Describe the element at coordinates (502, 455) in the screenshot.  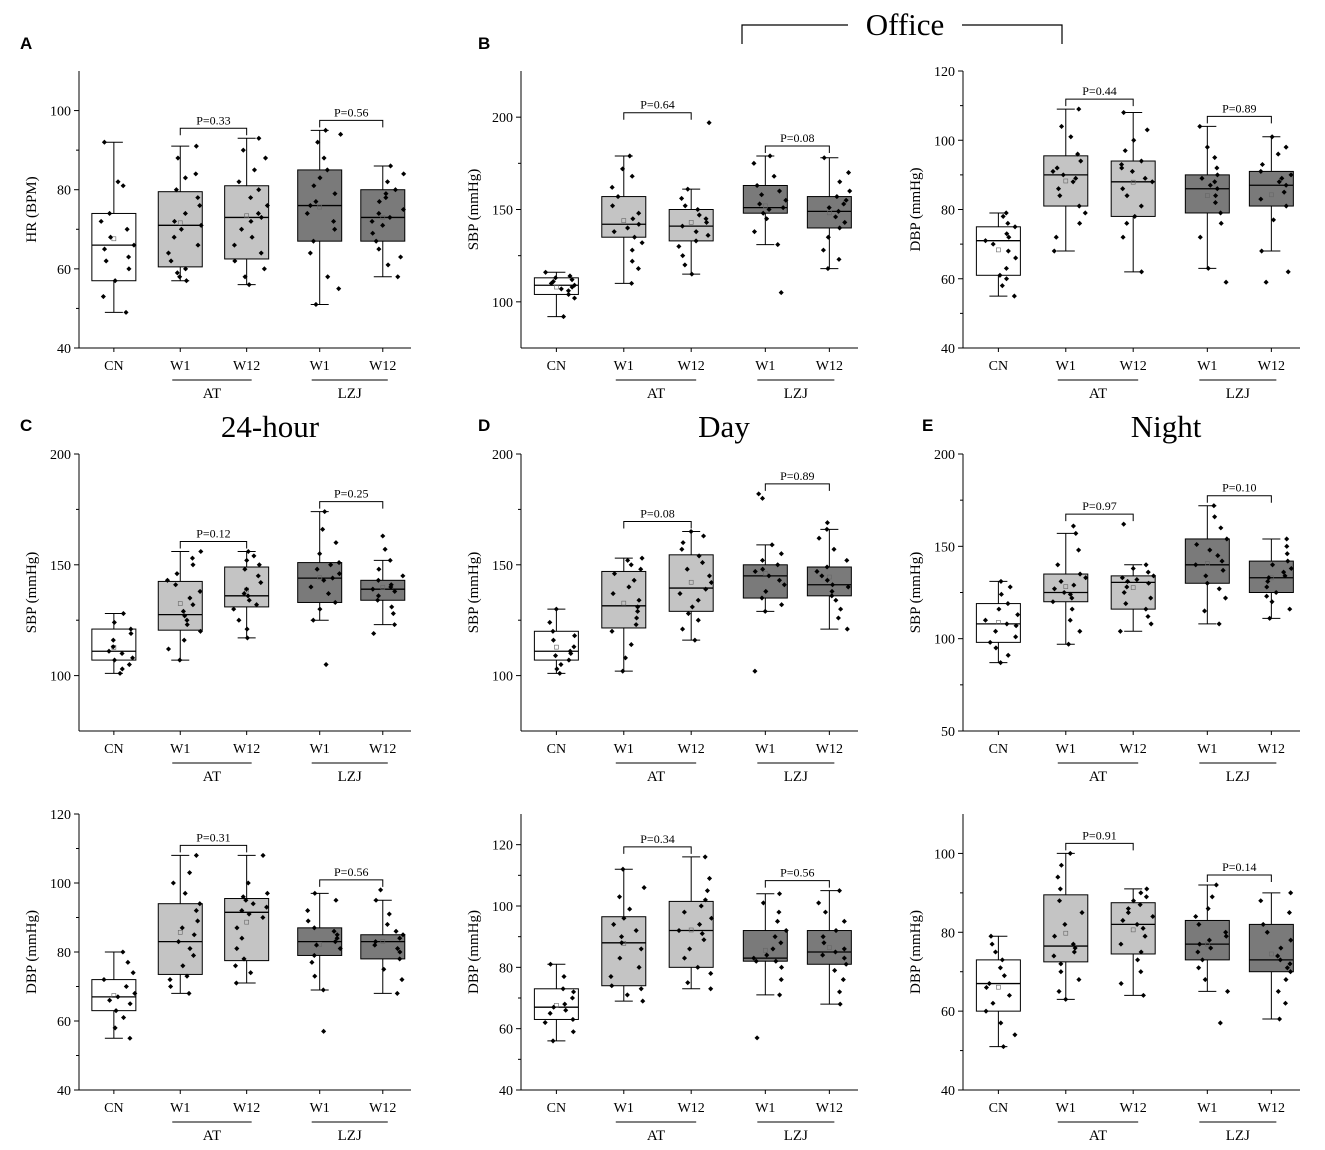
I see `y-tick-label: 200` at that location.